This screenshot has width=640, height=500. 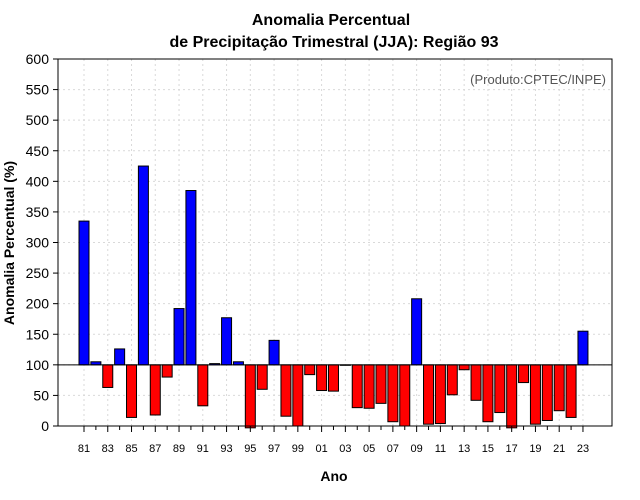 What do you see at coordinates (226, 449) in the screenshot?
I see `x-tick-label: 93` at bounding box center [226, 449].